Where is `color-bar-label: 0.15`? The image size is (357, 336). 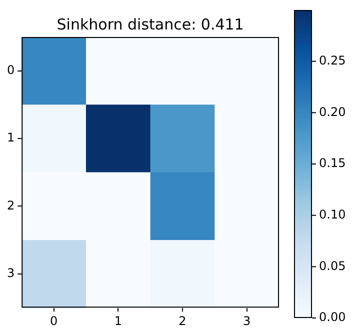
color-bar-label: 0.15 is located at coordinates (332, 163).